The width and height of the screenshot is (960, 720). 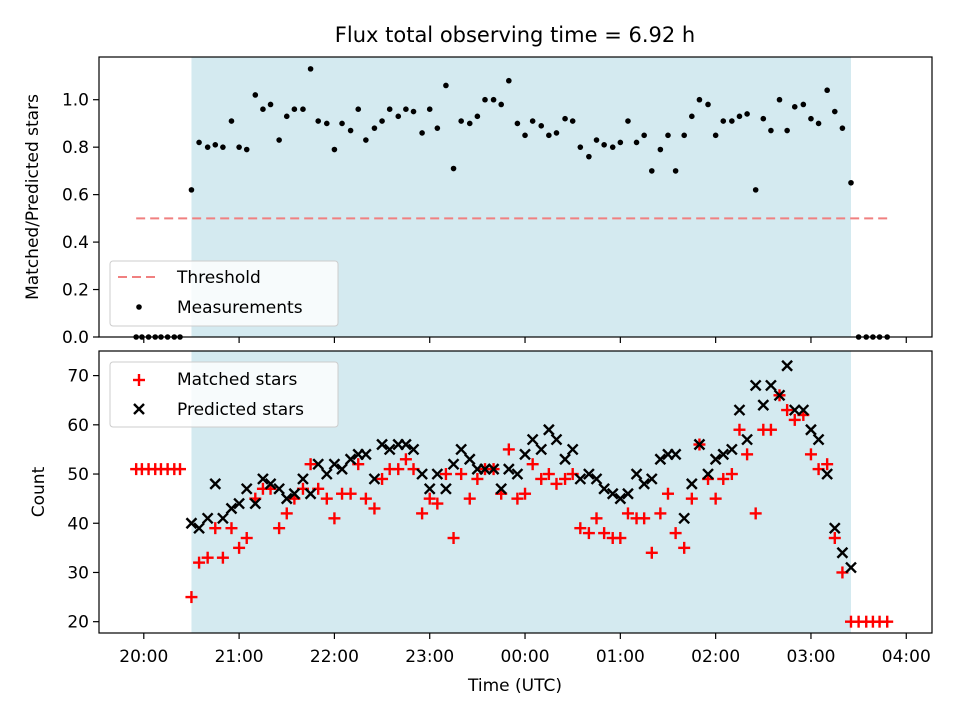 I want to click on time-x-tick-label: 23:00, so click(x=429, y=657).